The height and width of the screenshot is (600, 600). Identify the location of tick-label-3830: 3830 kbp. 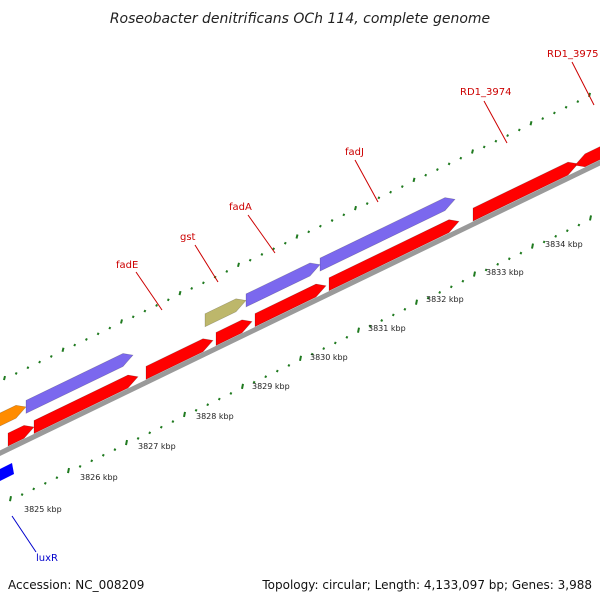
(329, 357).